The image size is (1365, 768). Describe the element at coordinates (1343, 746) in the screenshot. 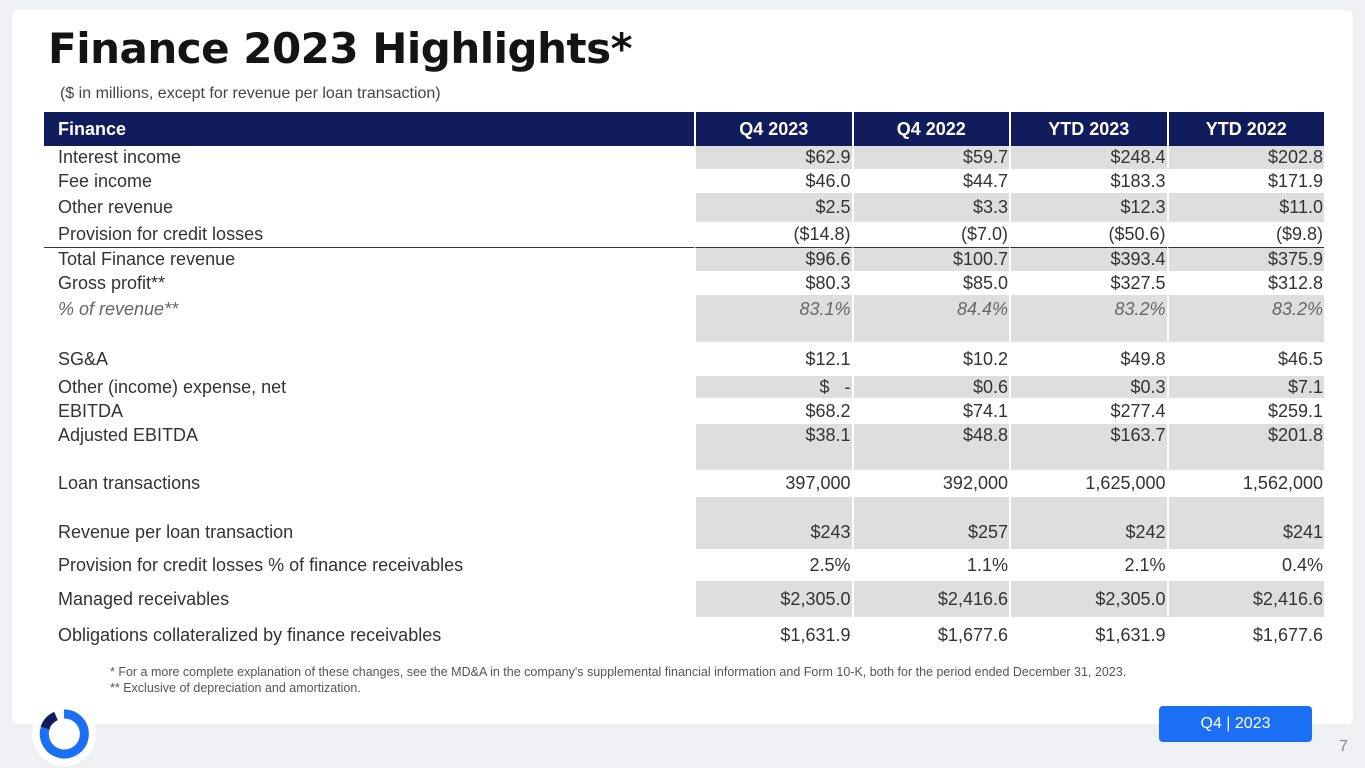

I see `page-number: 7` at that location.